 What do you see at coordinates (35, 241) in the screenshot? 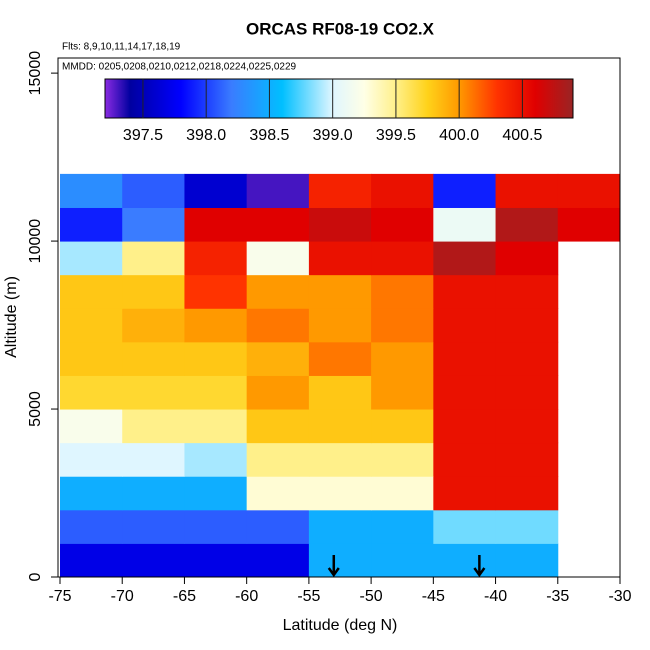
I see `y-tick-label: 10000` at bounding box center [35, 241].